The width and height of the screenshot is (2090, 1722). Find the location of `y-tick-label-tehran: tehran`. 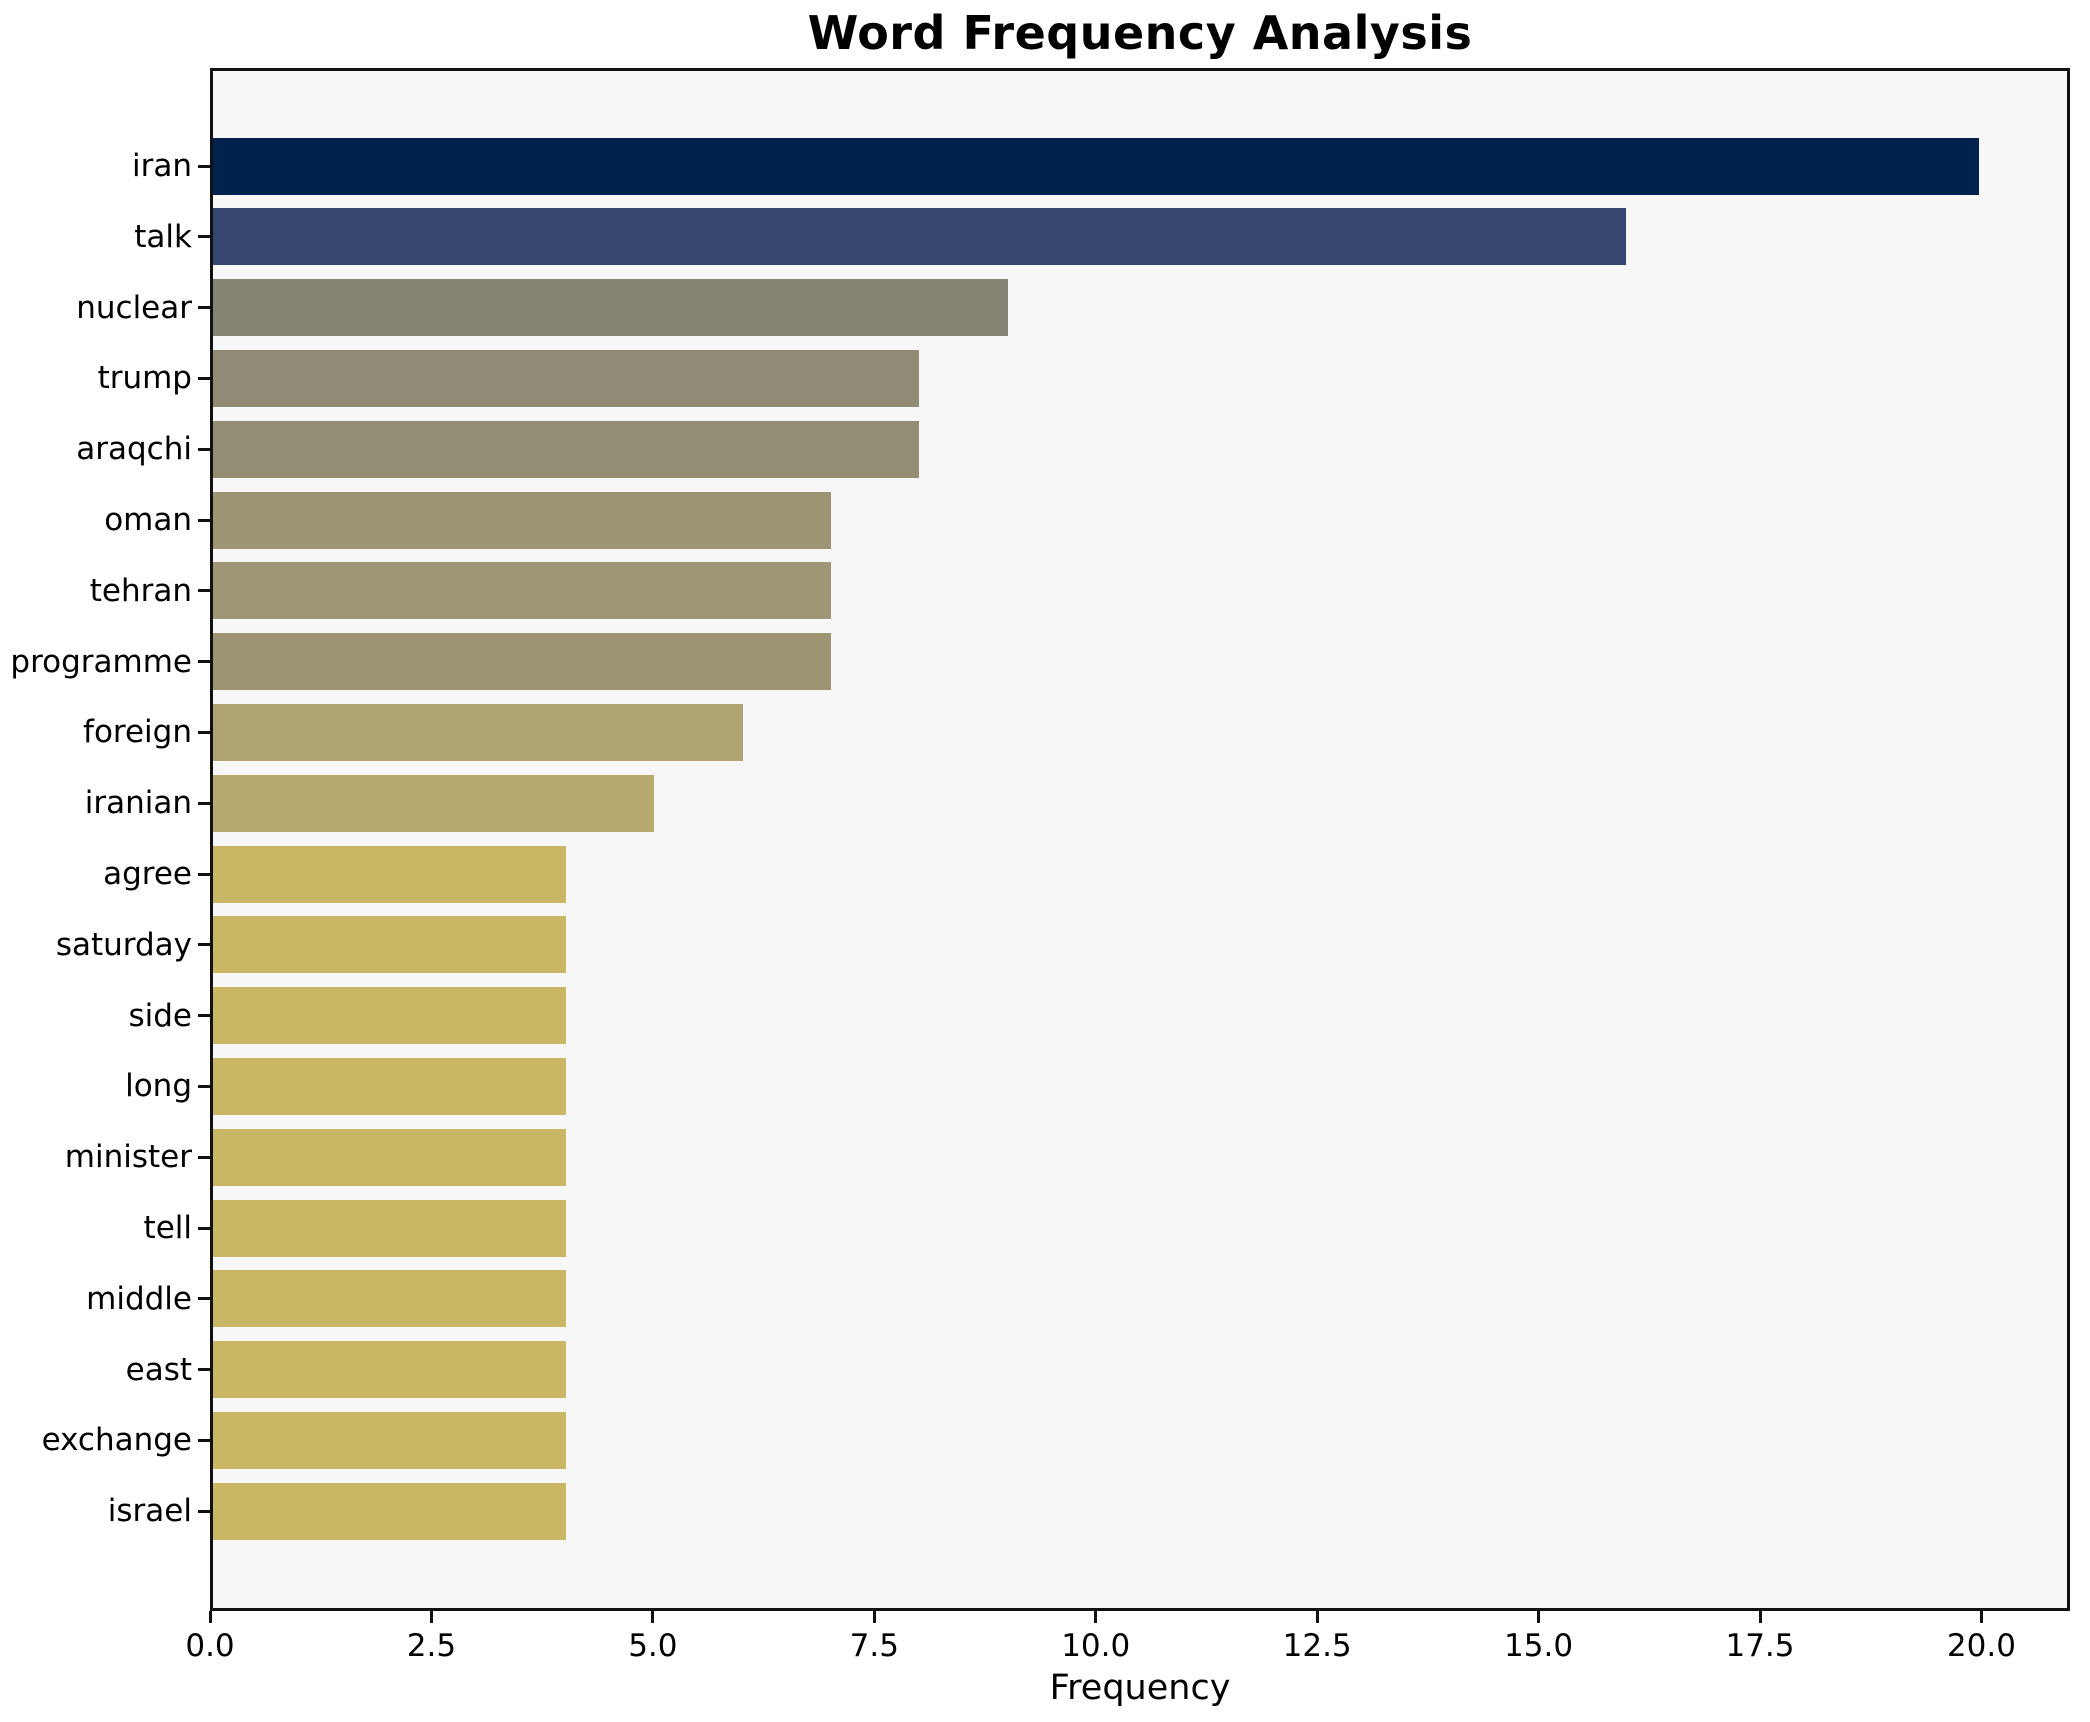

y-tick-label-tehran: tehran is located at coordinates (140, 590).